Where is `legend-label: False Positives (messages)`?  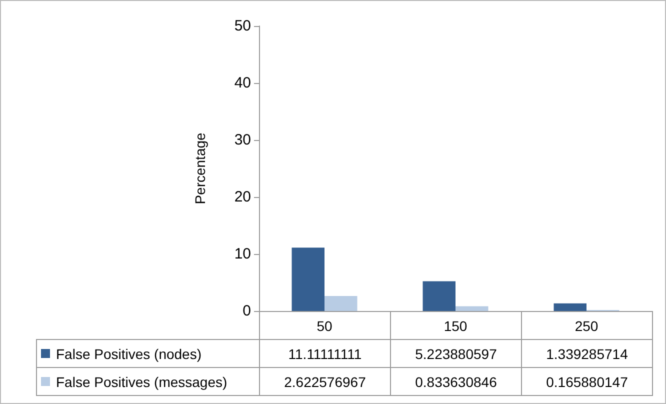 legend-label: False Positives (messages) is located at coordinates (148, 381).